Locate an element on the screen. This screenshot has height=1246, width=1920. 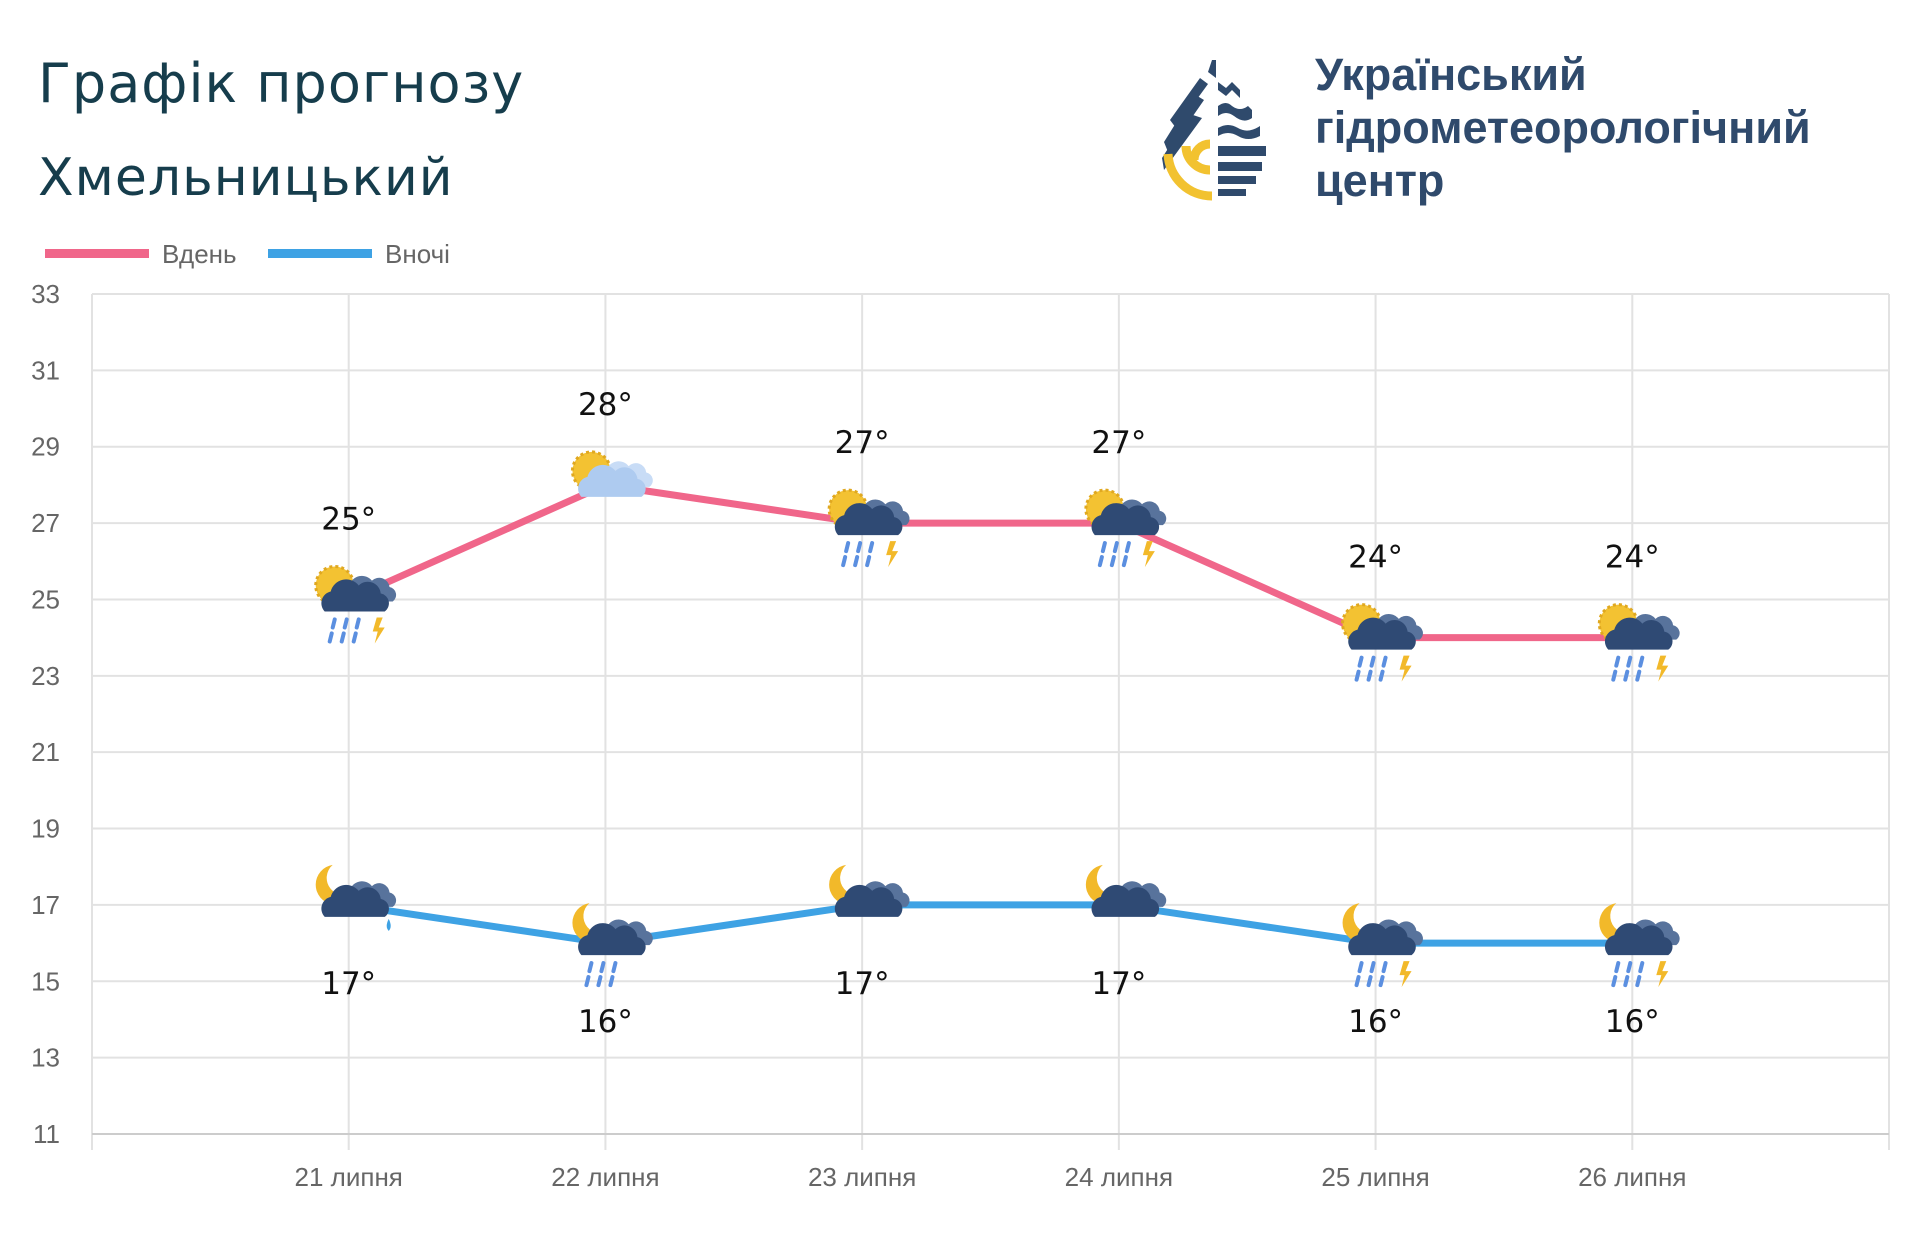
legend-swatch-night is located at coordinates (320, 253).